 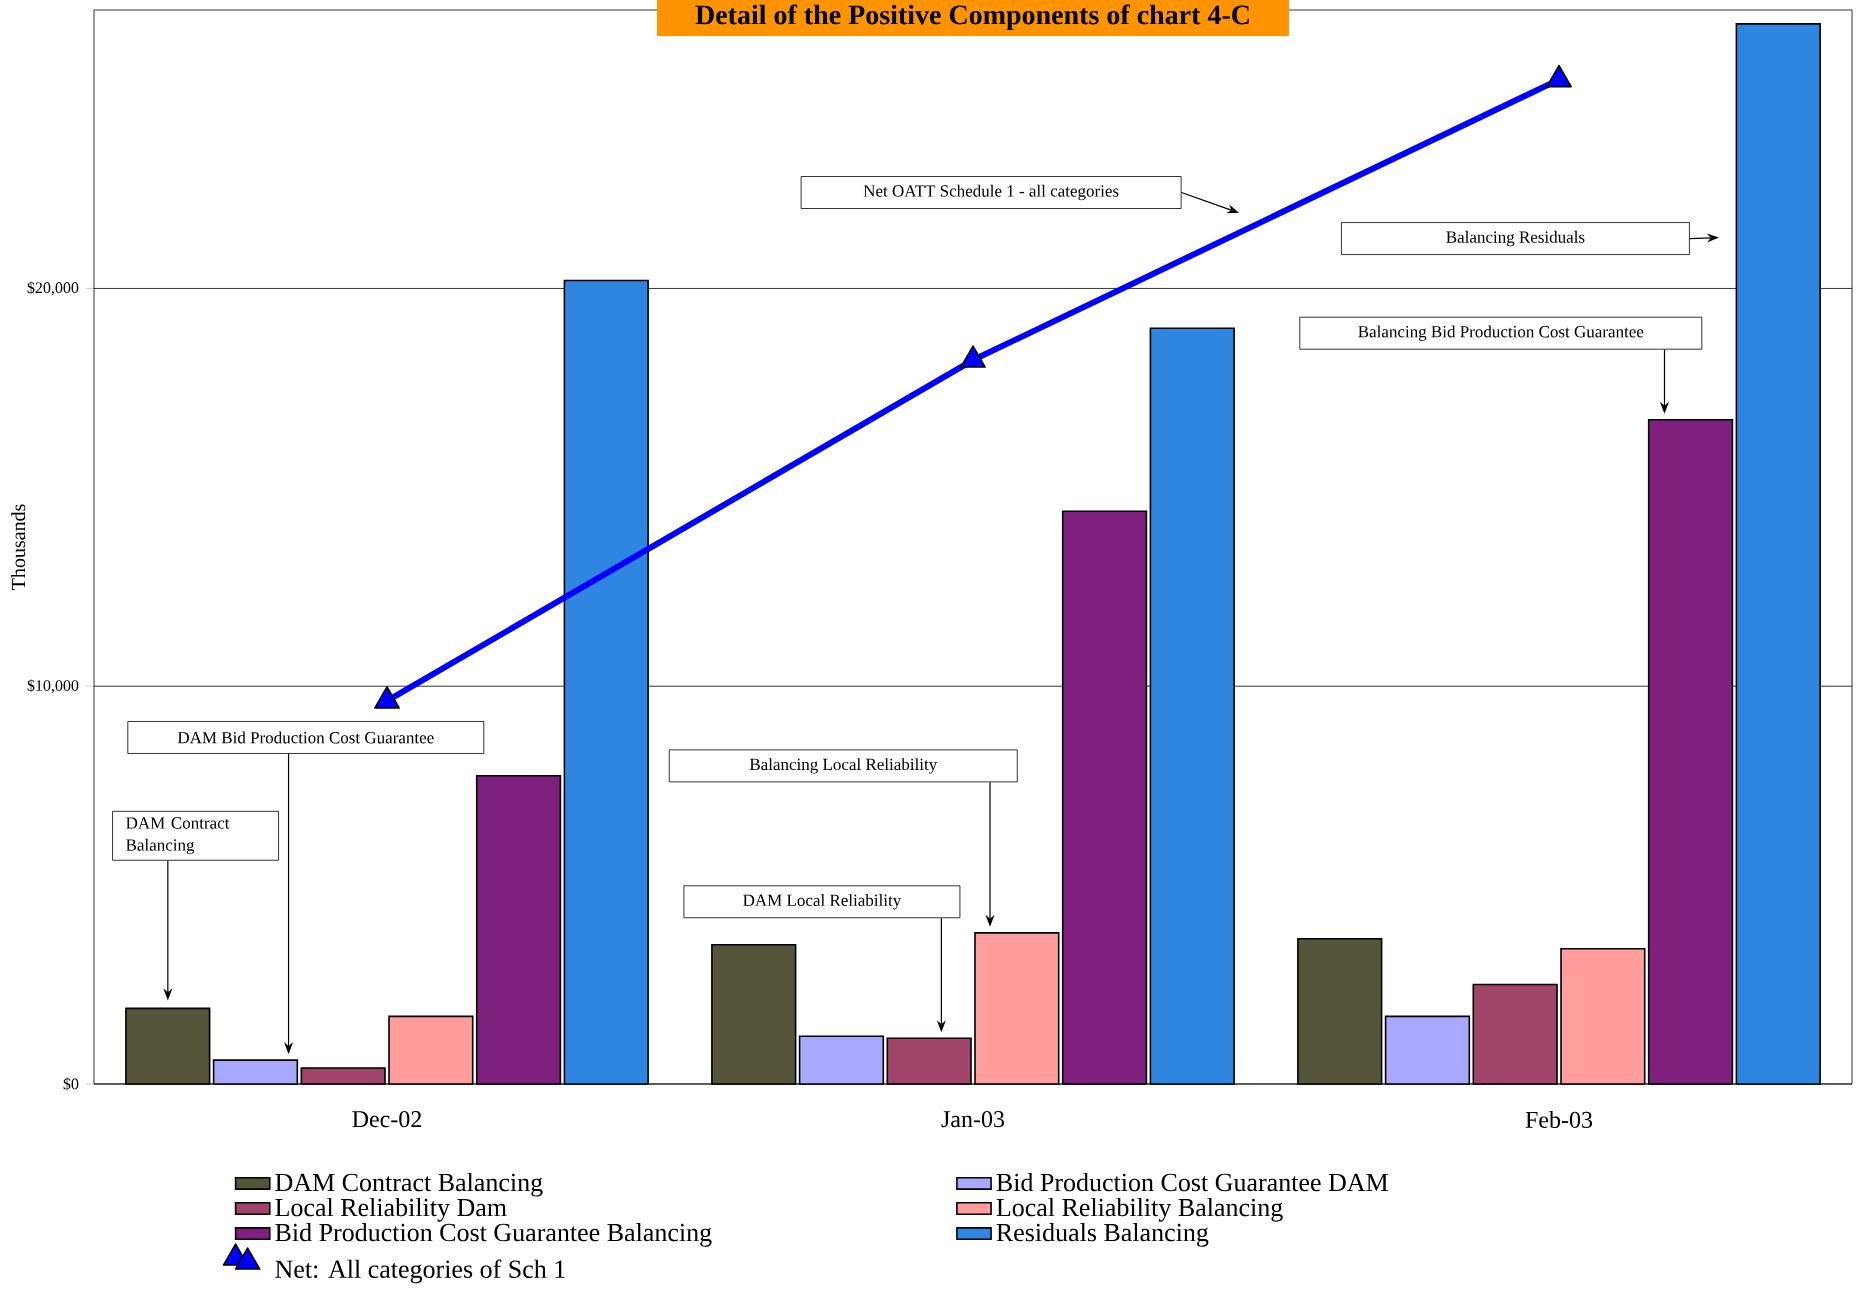 What do you see at coordinates (1501, 333) in the screenshot?
I see `annotation: Balancing Bid Production Cost Guarantee` at bounding box center [1501, 333].